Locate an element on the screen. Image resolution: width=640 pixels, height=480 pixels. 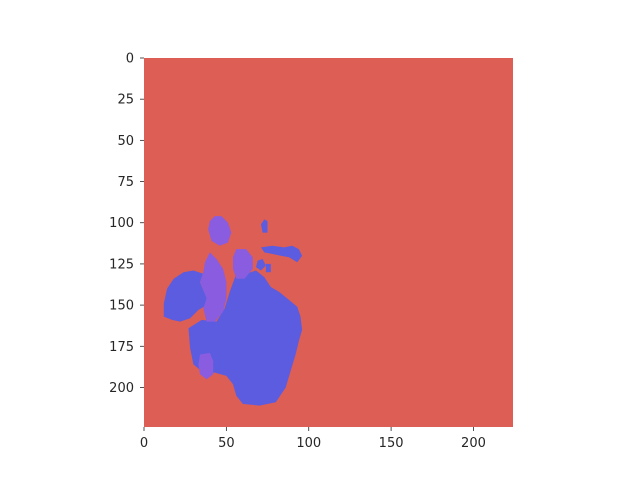
y-tick-label: 125 is located at coordinates (121, 264).